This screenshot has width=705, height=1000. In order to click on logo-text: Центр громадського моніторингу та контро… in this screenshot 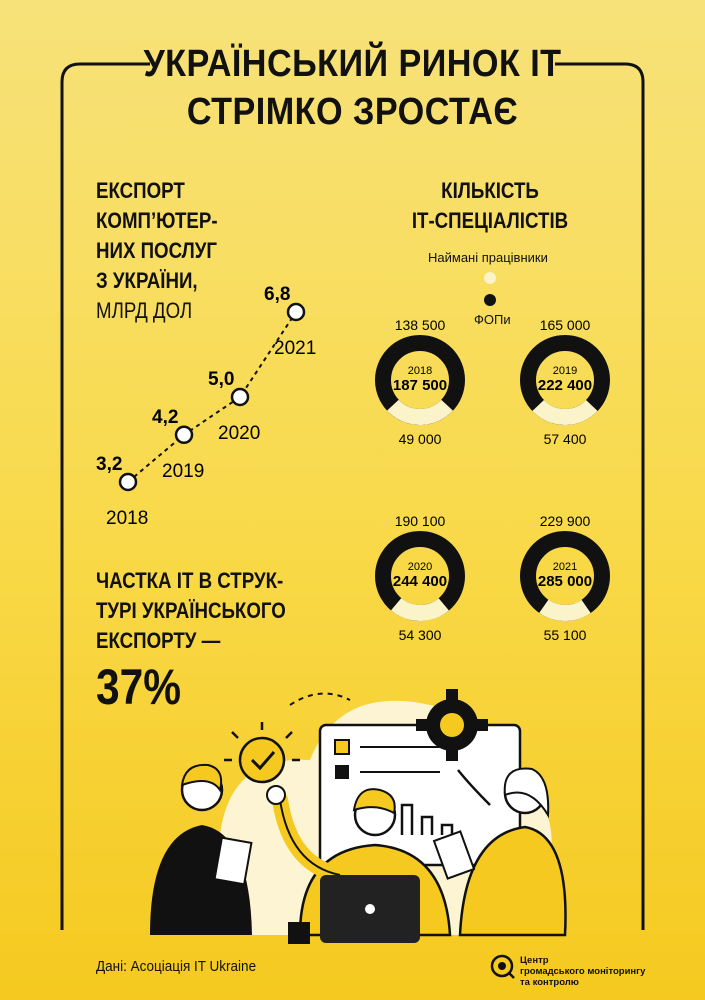, I will do `click(590, 971)`.